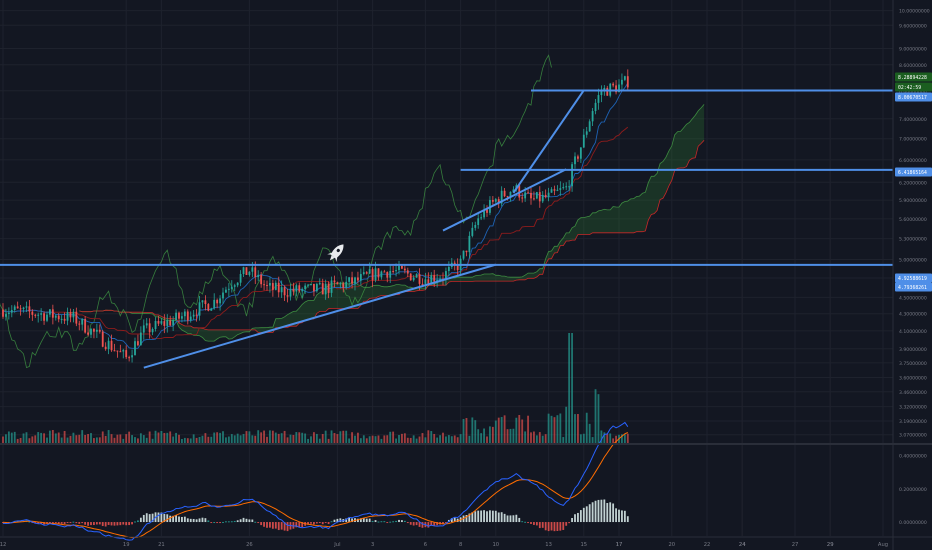 This screenshot has height=550, width=932. Describe the element at coordinates (913, 287) in the screenshot. I see `price-tag: 4.79368261` at that location.